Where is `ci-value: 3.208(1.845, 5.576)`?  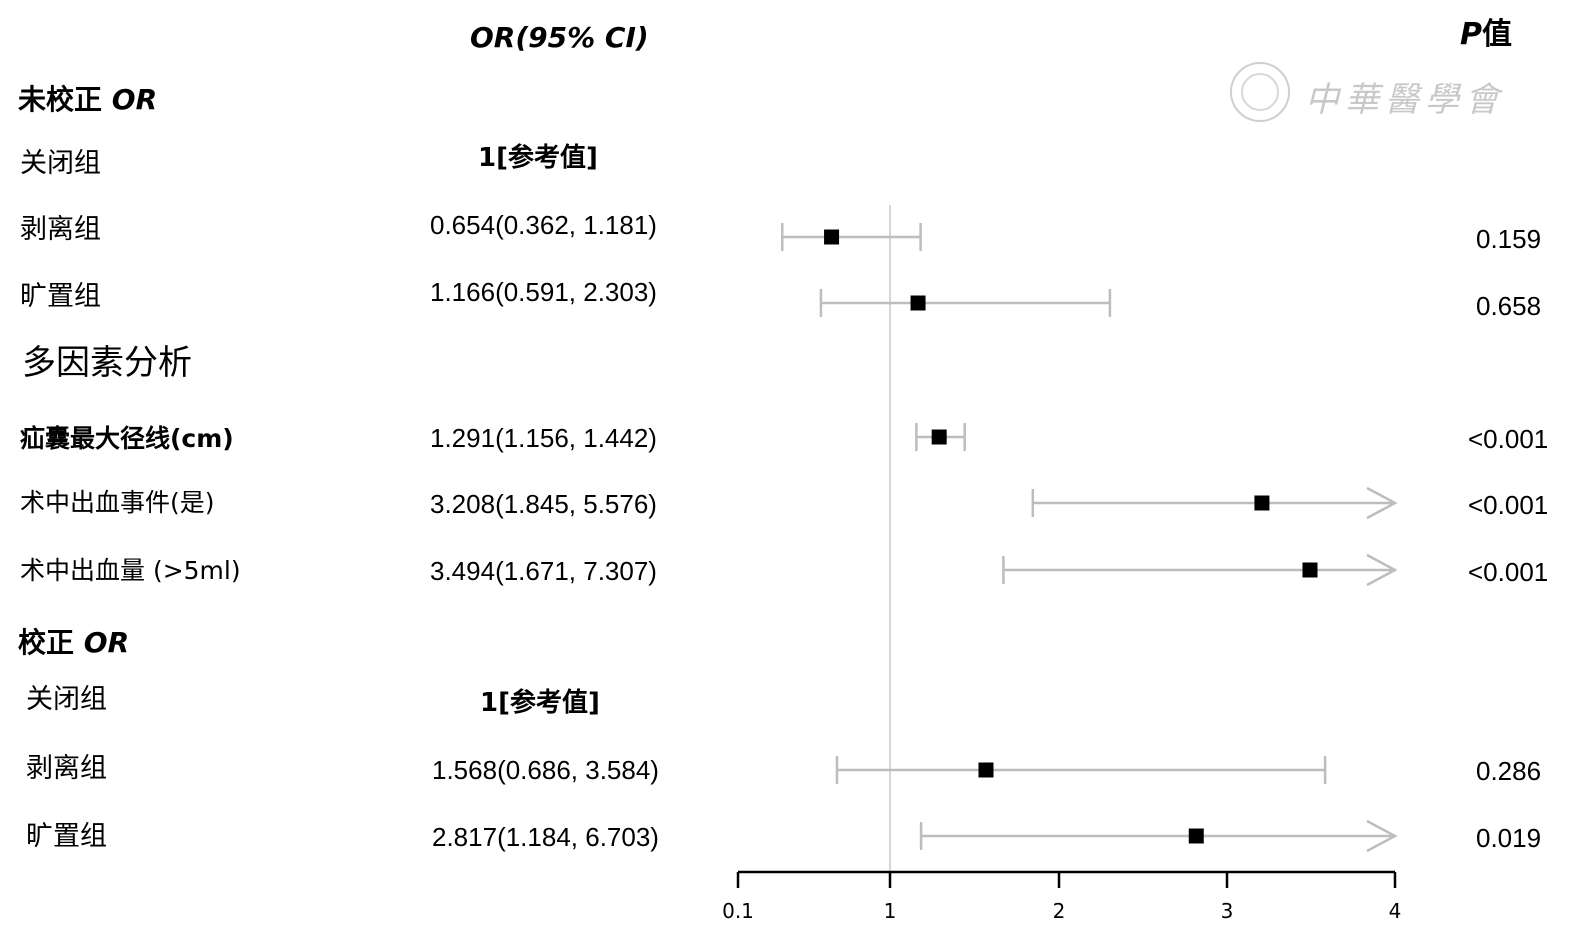
ci-value: 3.208(1.845, 5.576) is located at coordinates (543, 504).